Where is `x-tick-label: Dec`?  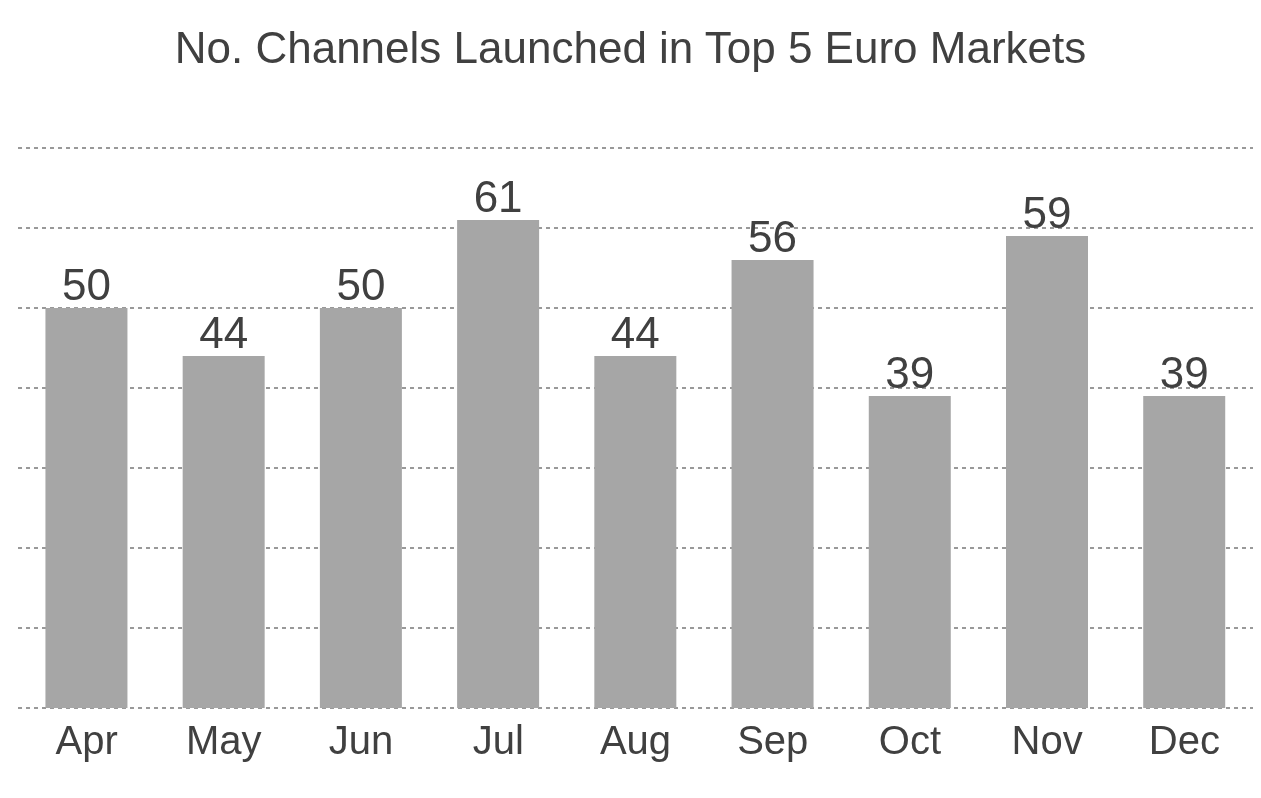
x-tick-label: Dec is located at coordinates (1184, 740).